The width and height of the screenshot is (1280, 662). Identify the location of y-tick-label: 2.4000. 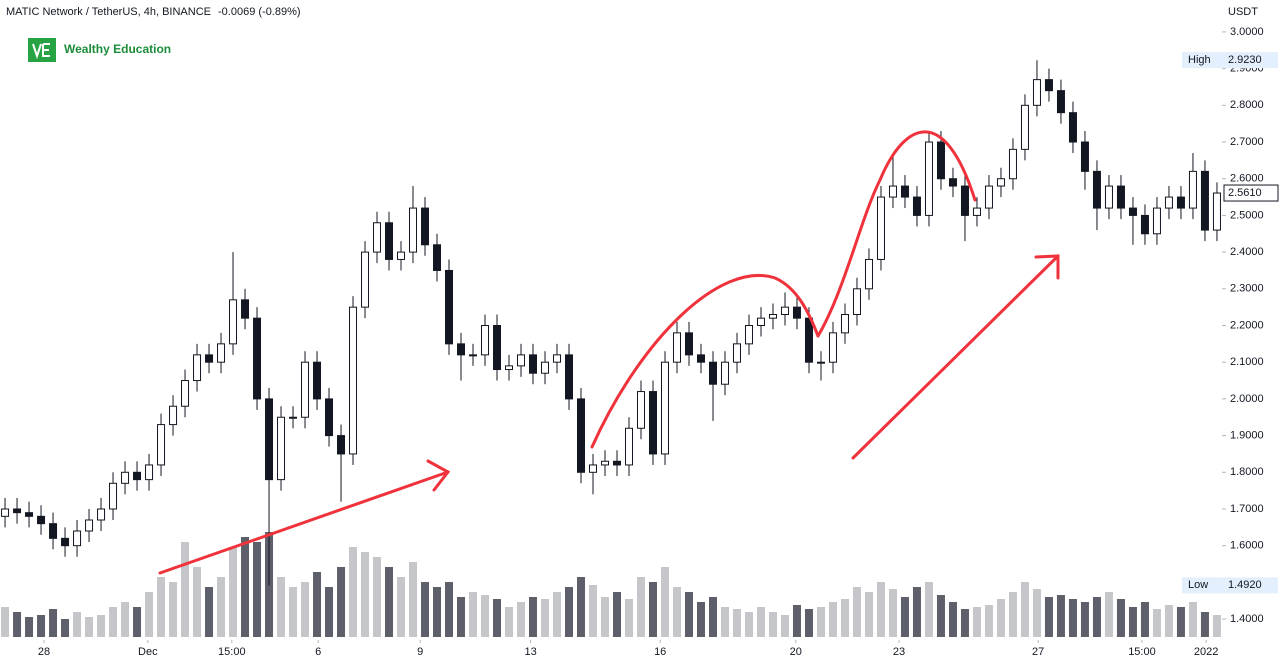
(1247, 252).